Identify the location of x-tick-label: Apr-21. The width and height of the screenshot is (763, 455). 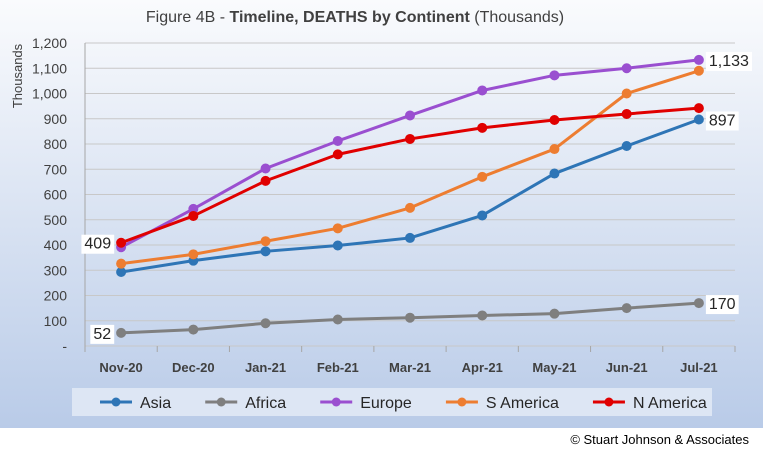
(482, 367).